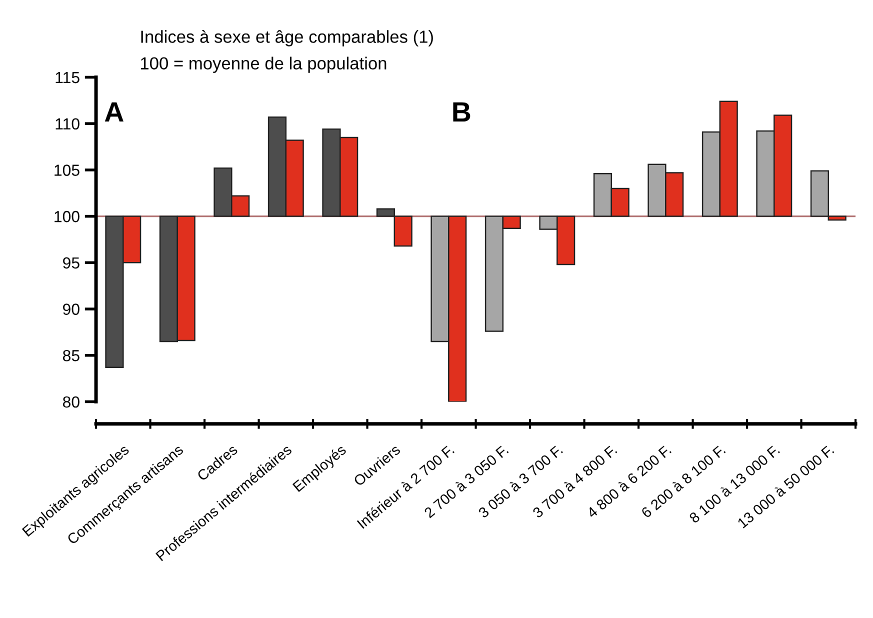 The height and width of the screenshot is (618, 873). I want to click on annotation: A, so click(114, 112).